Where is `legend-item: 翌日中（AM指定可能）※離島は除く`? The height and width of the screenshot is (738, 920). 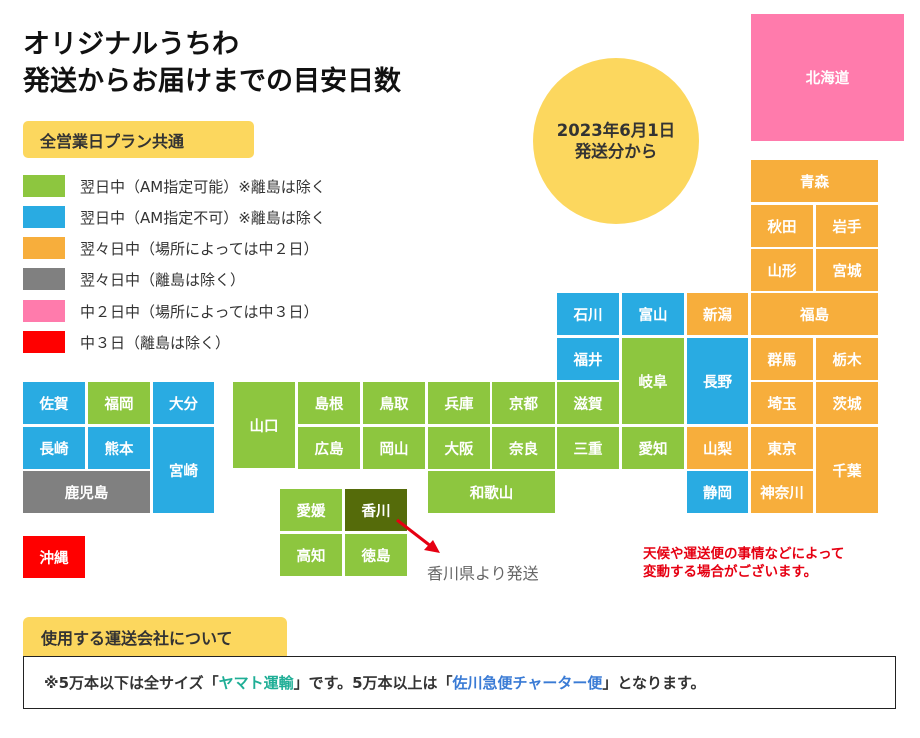 legend-item: 翌日中（AM指定可能）※離島は除く is located at coordinates (174, 186).